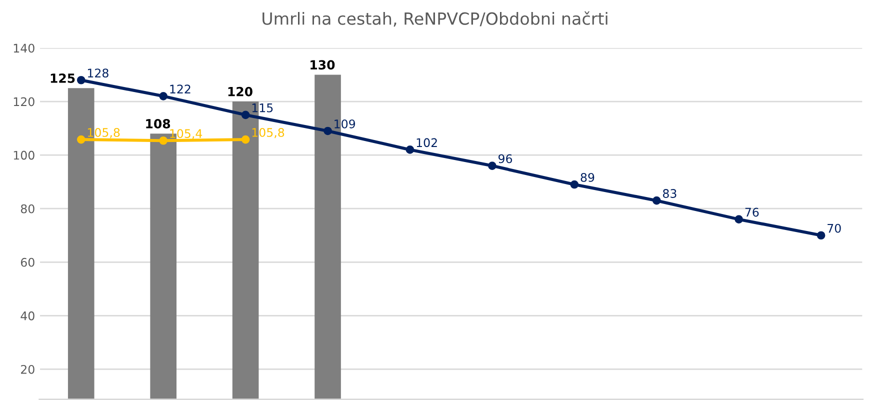 The width and height of the screenshot is (870, 400). I want to click on y-tick-label: 120, so click(24, 101).